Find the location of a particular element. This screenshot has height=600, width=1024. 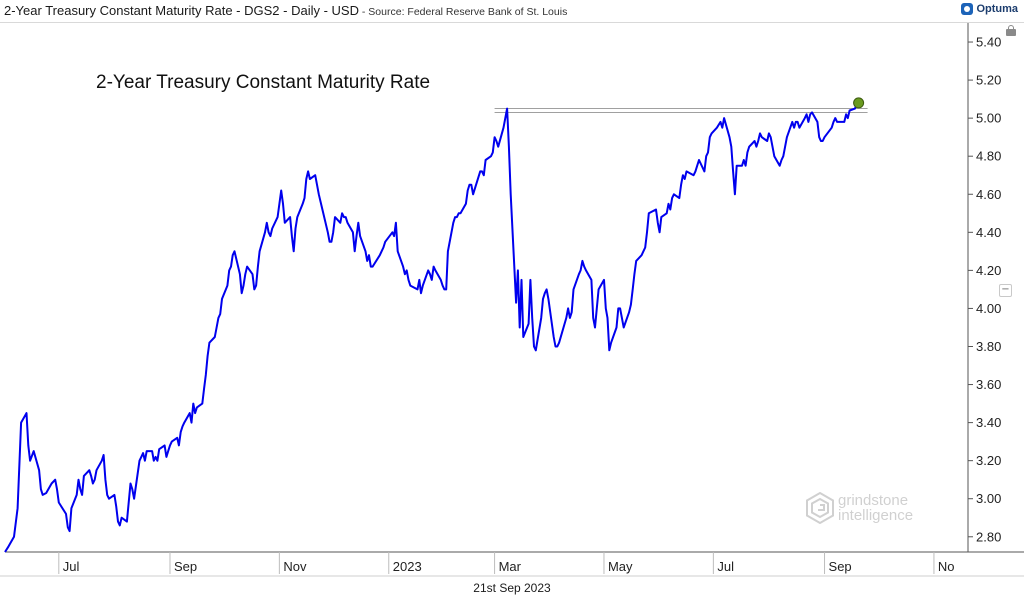

watermark-line1: grindstone is located at coordinates (873, 500).